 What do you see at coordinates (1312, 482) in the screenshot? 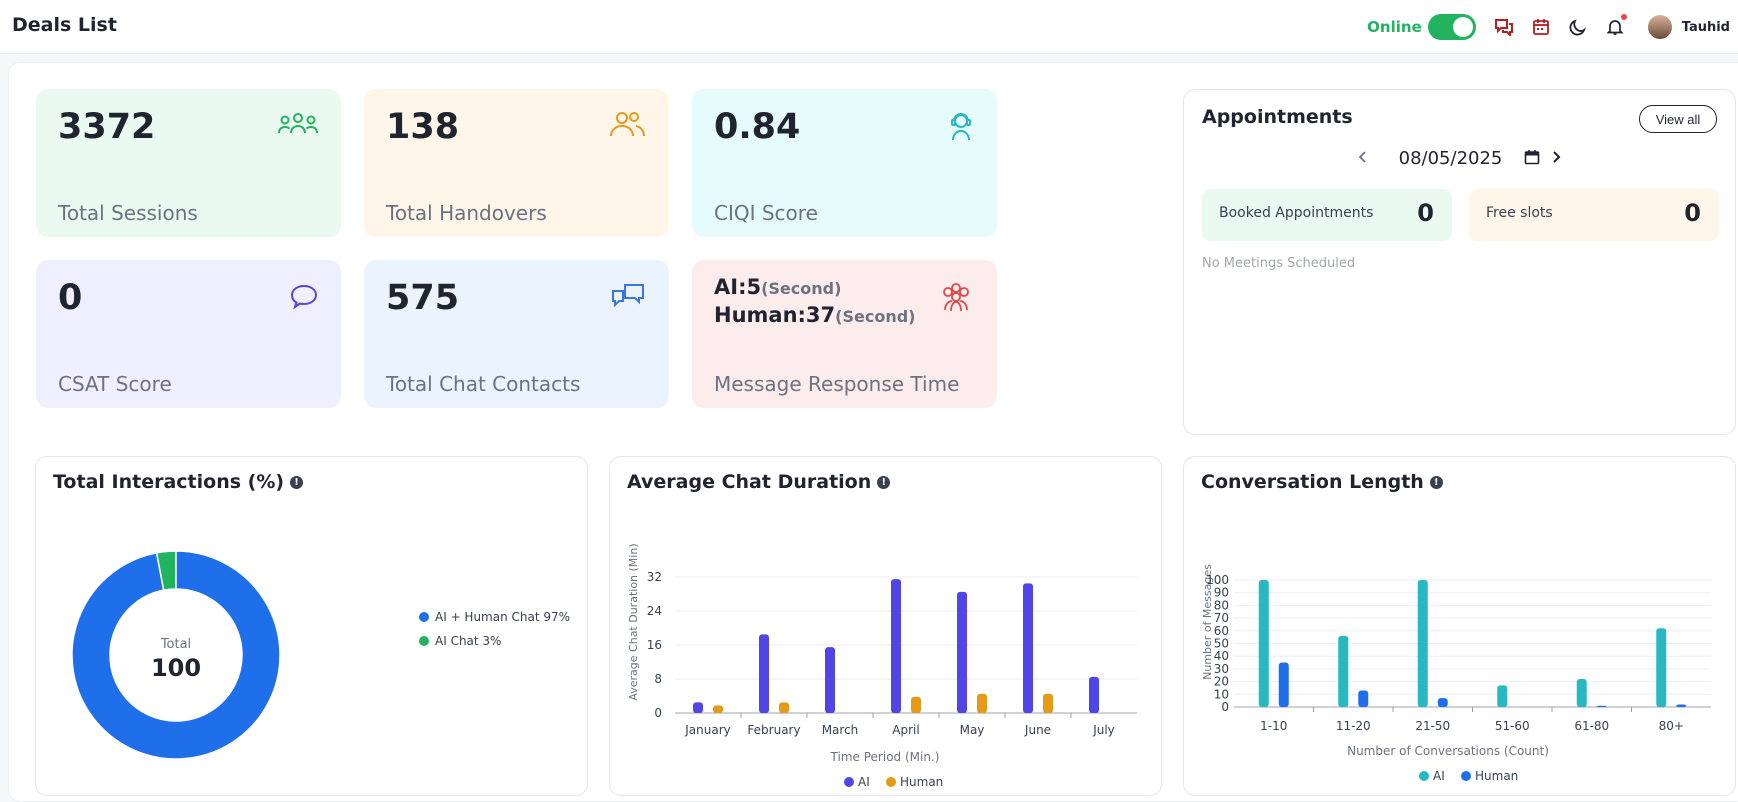
I see `chart-title-text: Conversation Length` at bounding box center [1312, 482].